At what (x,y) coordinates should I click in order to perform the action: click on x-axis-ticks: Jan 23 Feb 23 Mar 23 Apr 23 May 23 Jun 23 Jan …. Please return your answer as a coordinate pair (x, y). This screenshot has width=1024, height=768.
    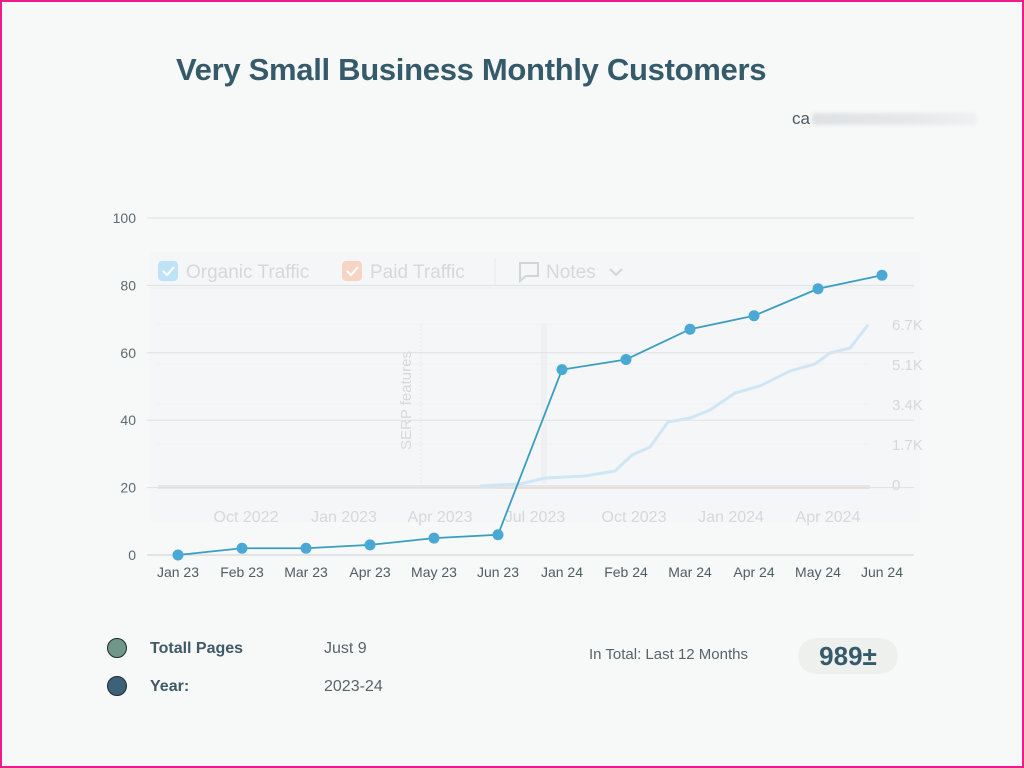
    Looking at the image, I should click on (530, 572).